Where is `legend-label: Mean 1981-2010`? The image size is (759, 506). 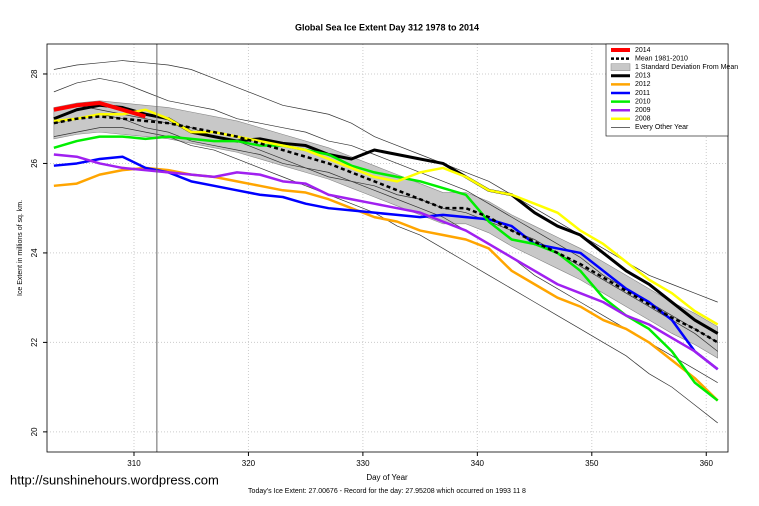
legend-label: Mean 1981-2010 is located at coordinates (661, 58).